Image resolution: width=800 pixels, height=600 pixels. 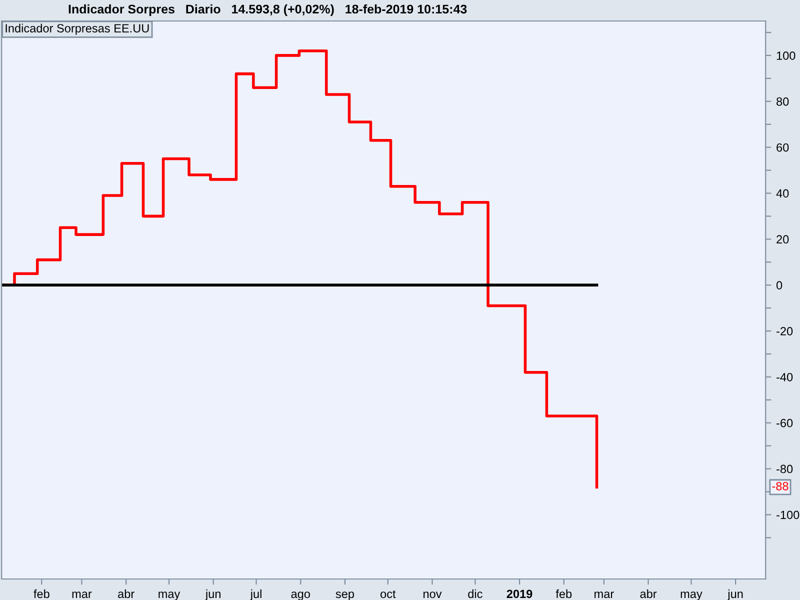 What do you see at coordinates (267, 10) in the screenshot?
I see `chart-title: Indicador Sorpres Diario 14.593,8 (+0,02%) 18-feb-2019 10:15:43` at bounding box center [267, 10].